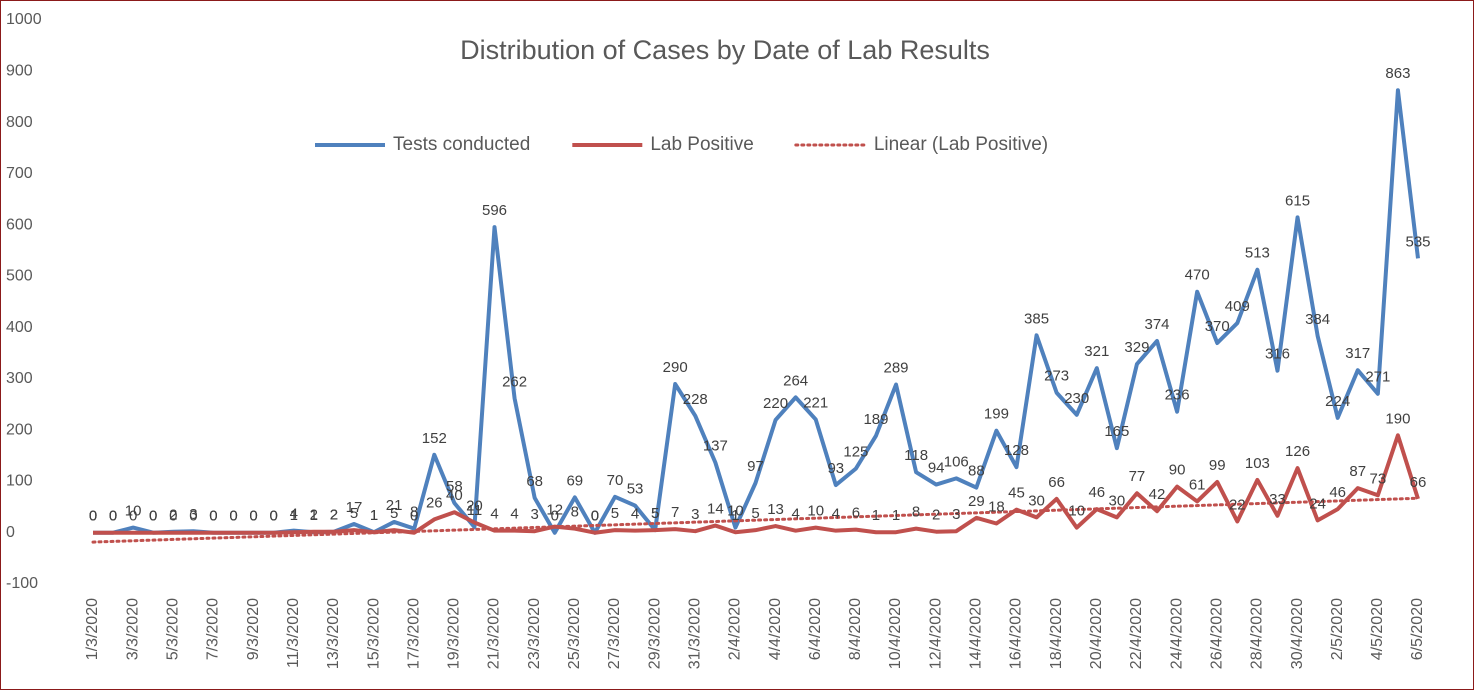  Describe the element at coordinates (475, 510) in the screenshot. I see `data-label: 11` at that location.